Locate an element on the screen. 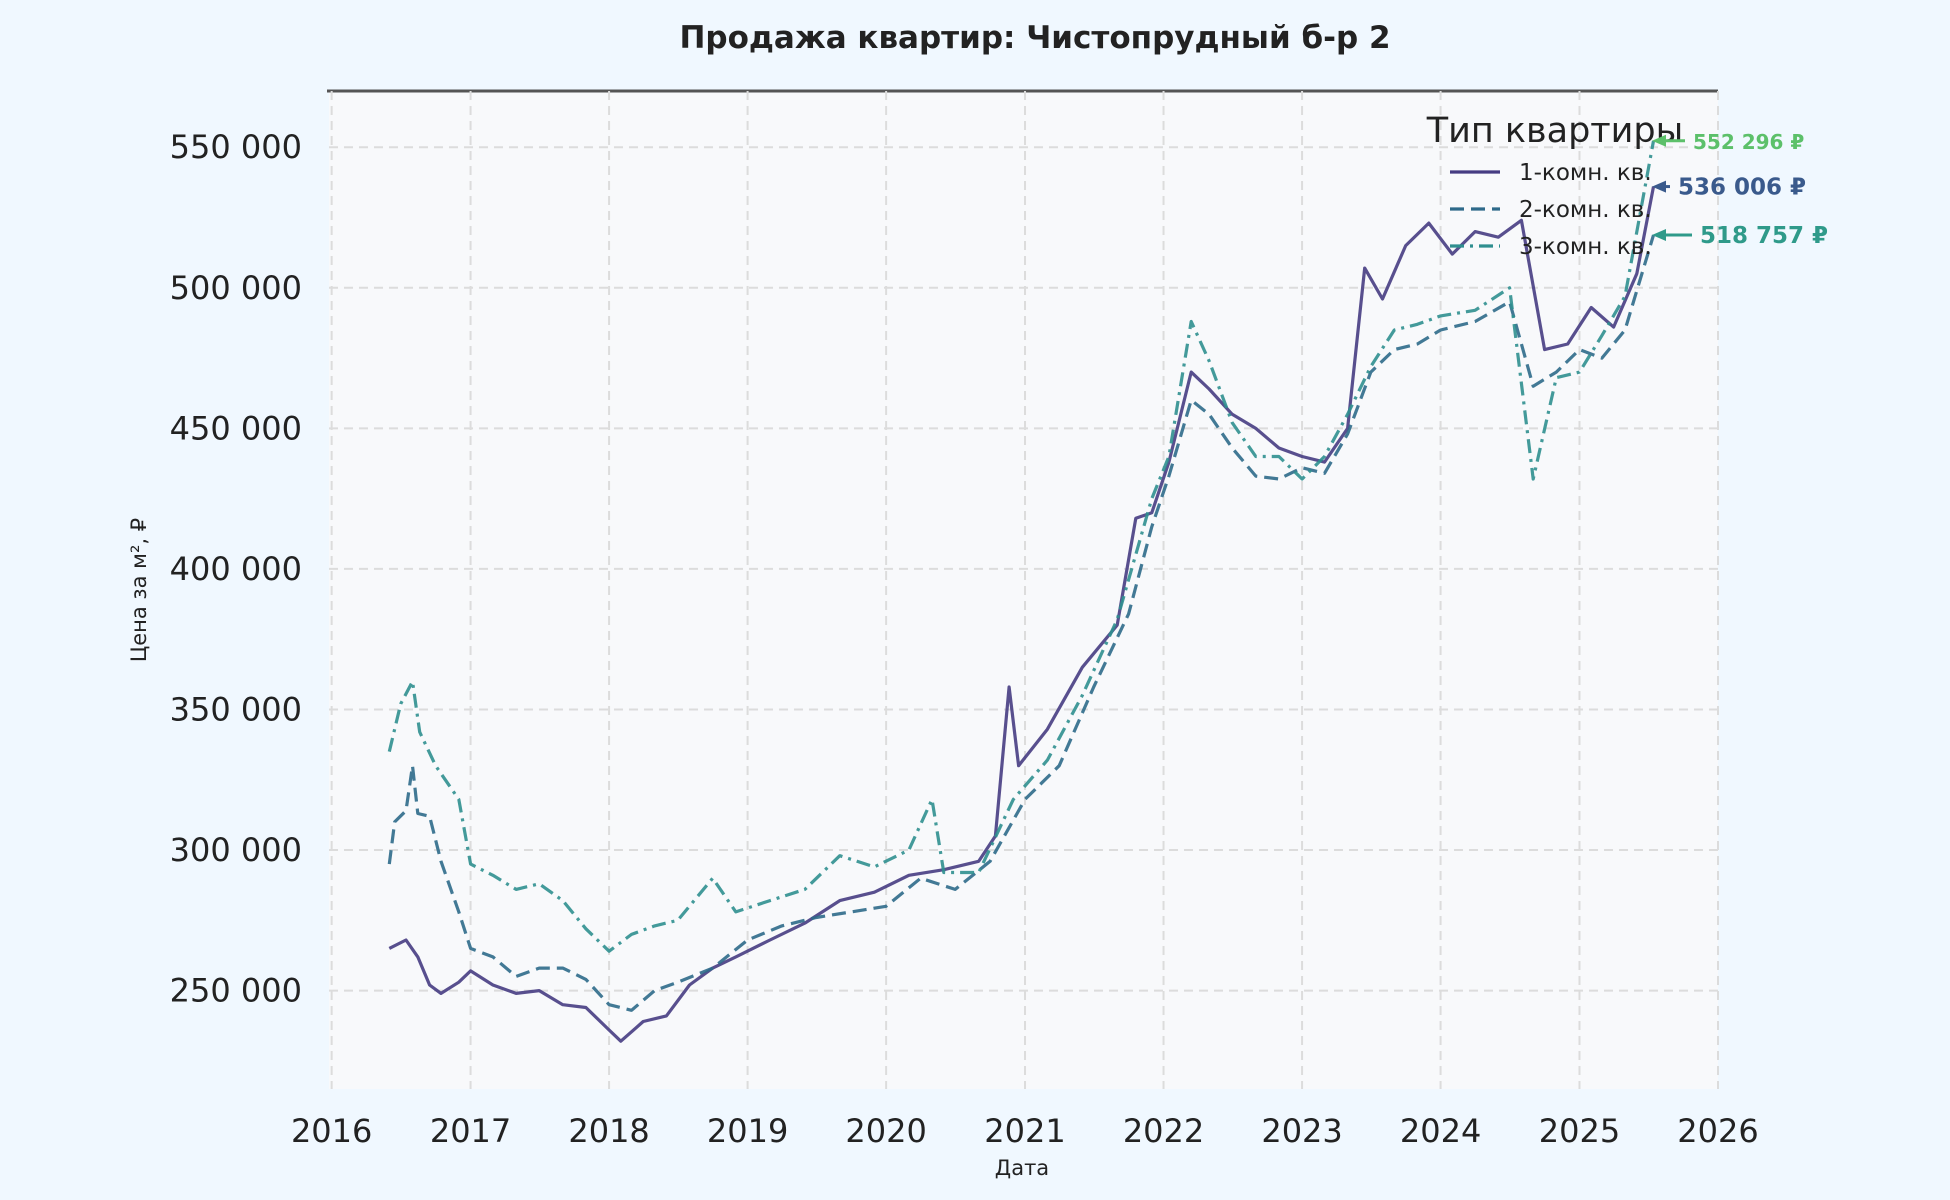 Image resolution: width=1950 pixels, height=1200 pixels. x-tick-label: 2018 is located at coordinates (608, 1131).